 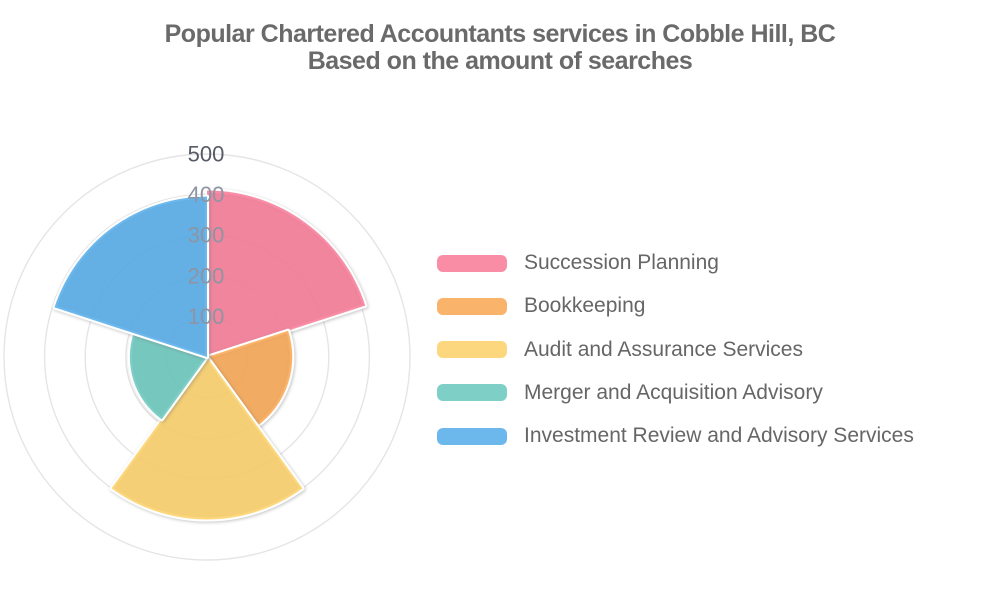 What do you see at coordinates (675, 306) in the screenshot?
I see `legend-item-bookkeeping: Bookkeeping` at bounding box center [675, 306].